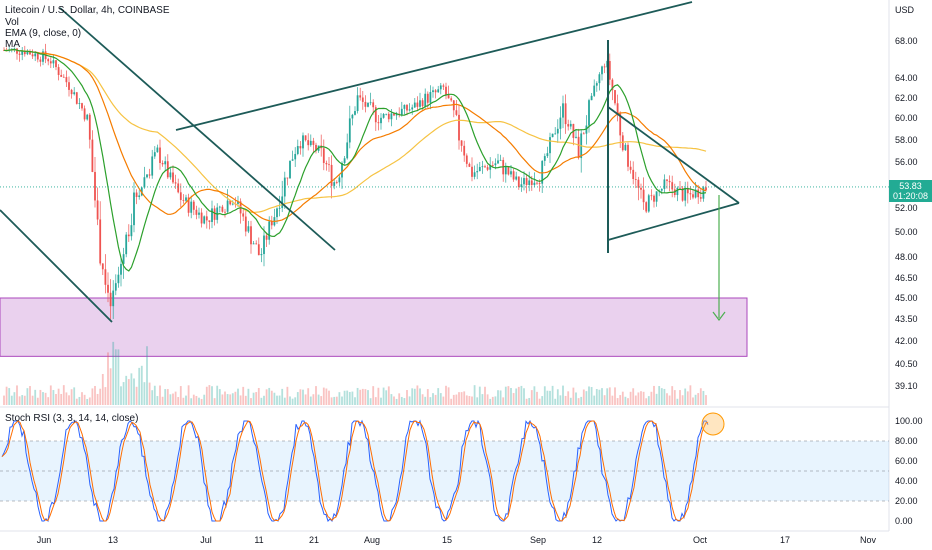  What do you see at coordinates (538, 540) in the screenshot?
I see `time-tick-label: Sep` at bounding box center [538, 540].